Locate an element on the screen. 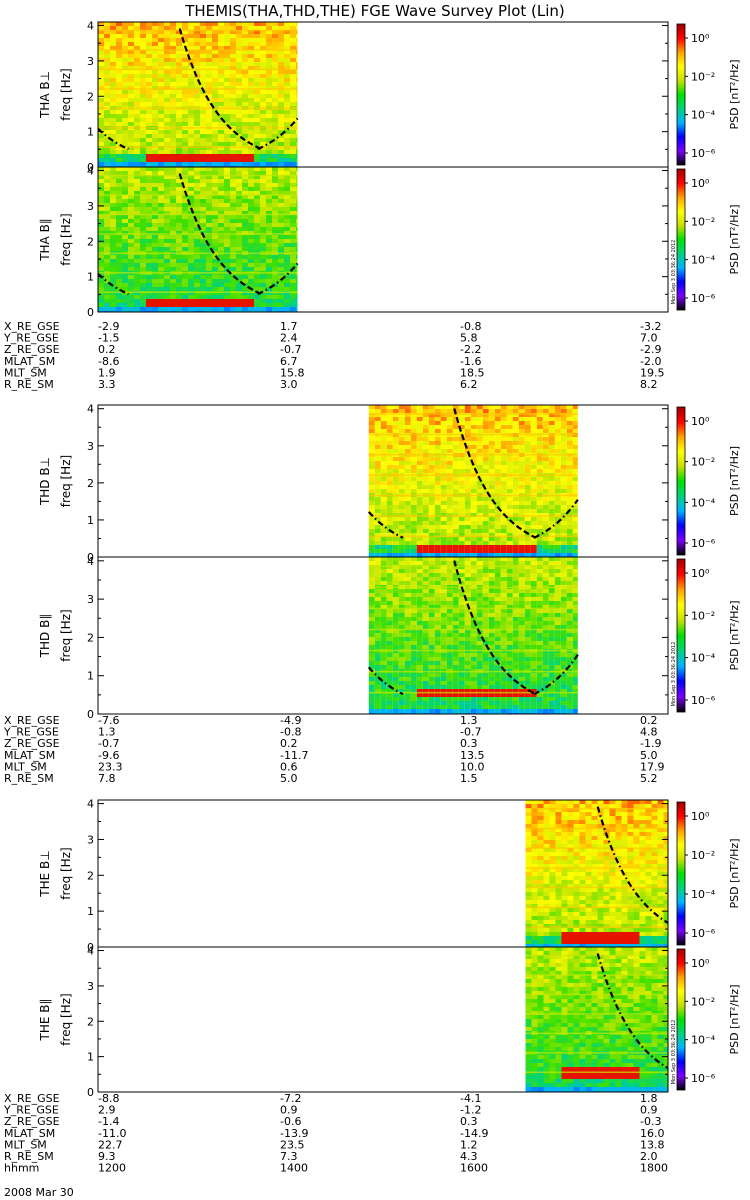 This screenshot has height=1200, width=750. ephemeris-value: 5.2 is located at coordinates (649, 778).